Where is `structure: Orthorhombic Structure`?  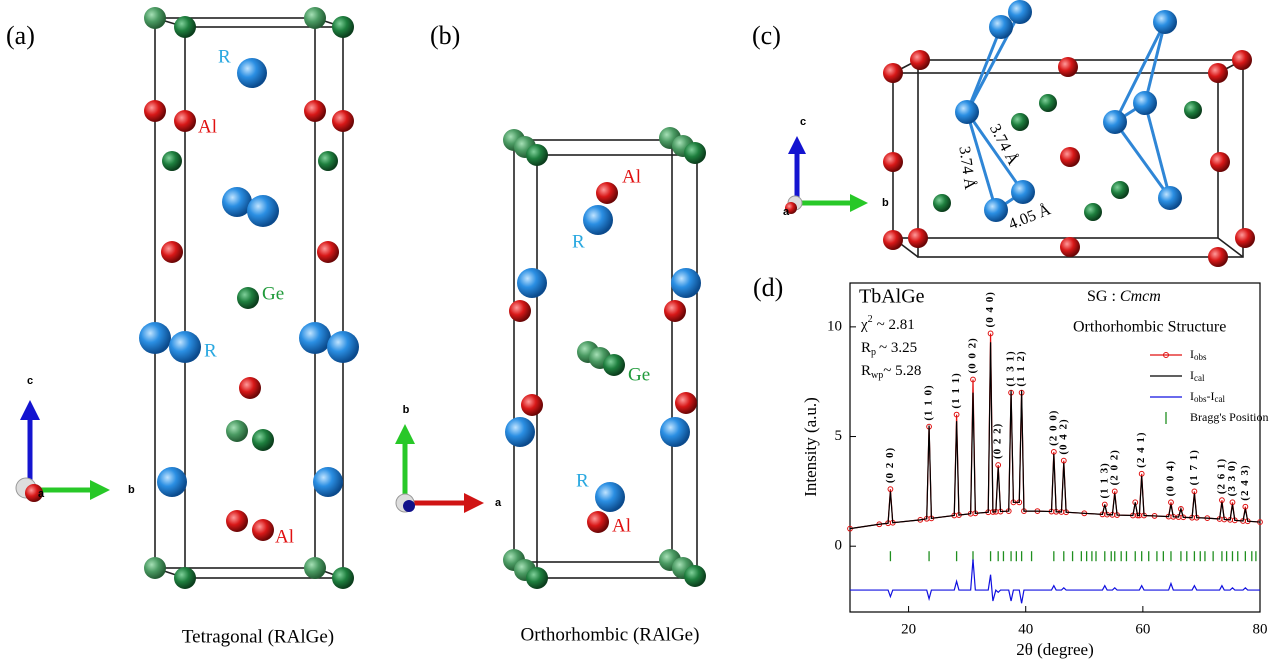 structure: Orthorhombic Structure is located at coordinates (1149, 327).